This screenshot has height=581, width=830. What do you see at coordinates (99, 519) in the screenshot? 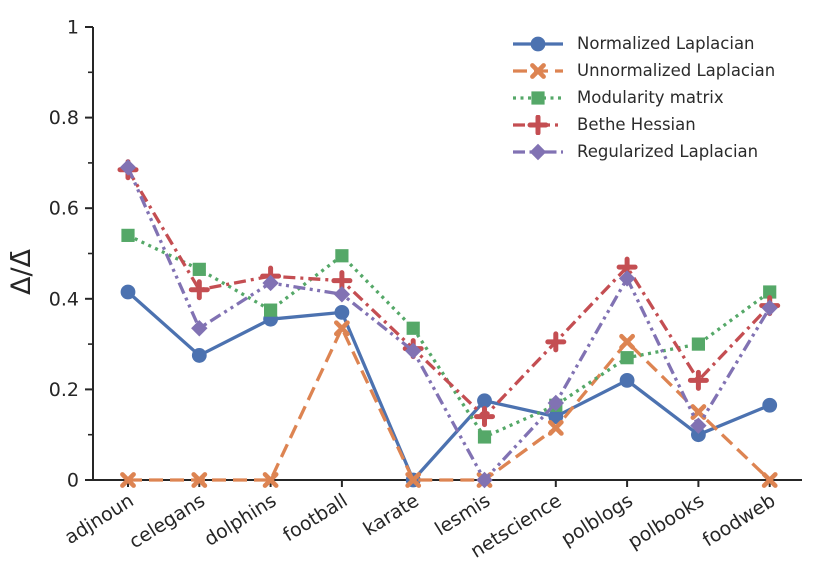
I see `x-tick-label: adjnoun` at bounding box center [99, 519].